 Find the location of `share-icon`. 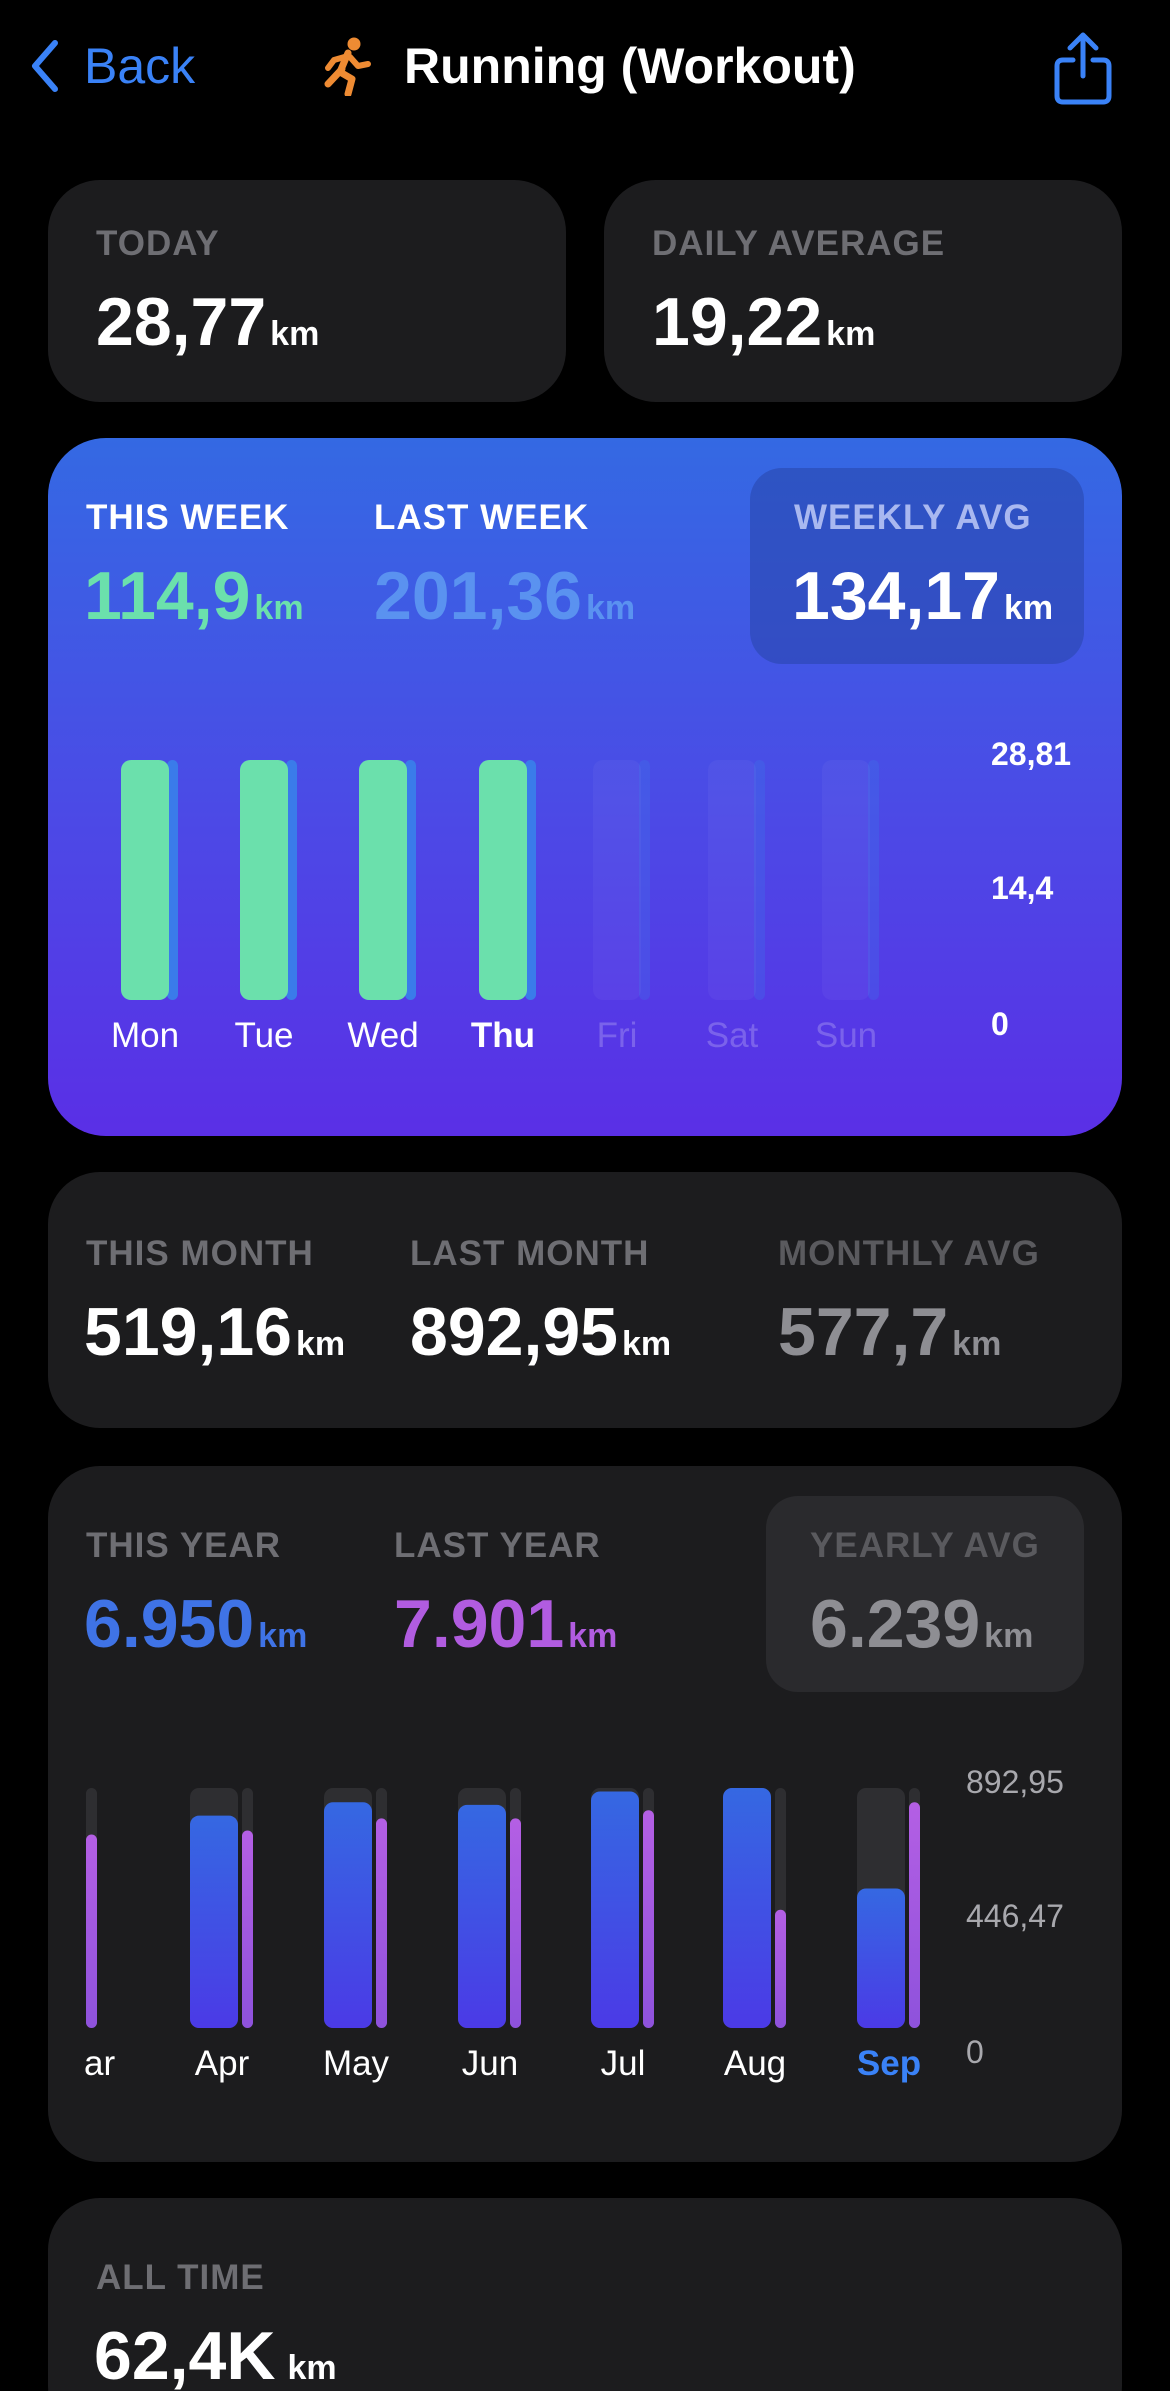

share-icon is located at coordinates (1083, 69).